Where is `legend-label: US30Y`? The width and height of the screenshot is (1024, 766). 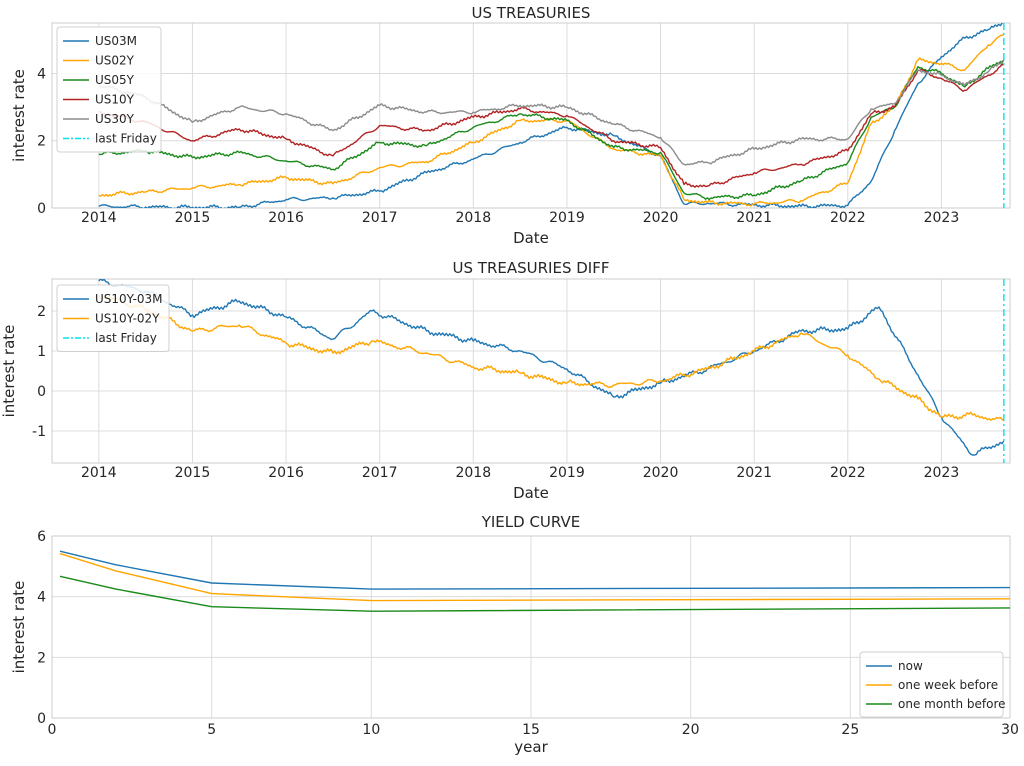
legend-label: US30Y is located at coordinates (115, 119).